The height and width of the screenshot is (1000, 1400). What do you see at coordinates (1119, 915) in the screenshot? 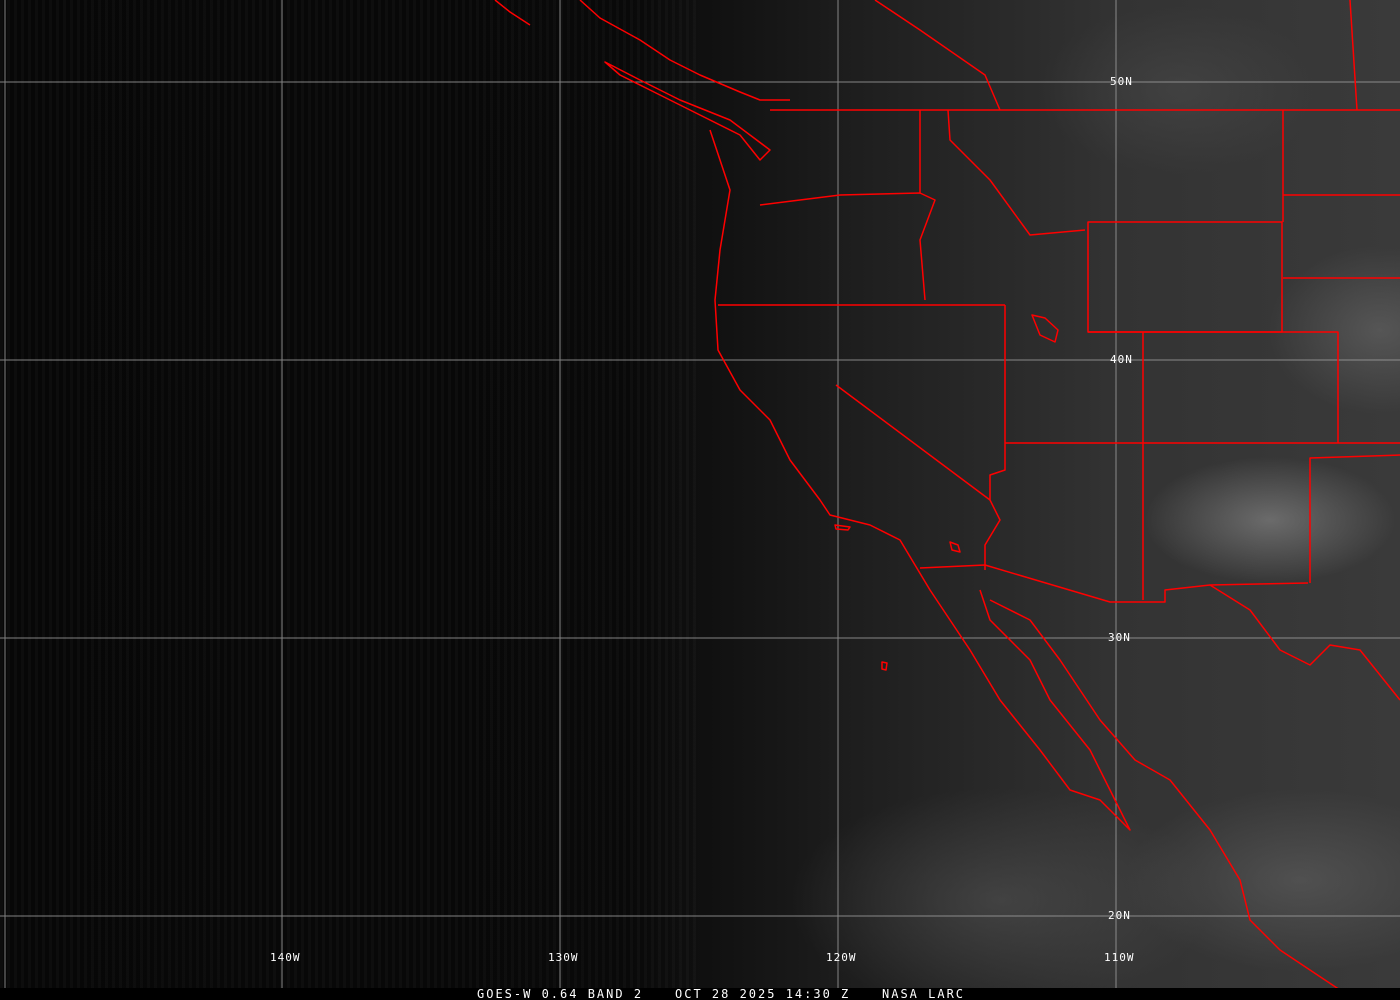
I see `lat-label-20n: 20N` at bounding box center [1119, 915].